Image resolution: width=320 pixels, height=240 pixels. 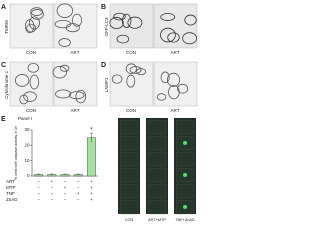 What do you see at coordinates (28, 175) in the screenshot?
I see `y-tick-label: 0` at bounding box center [28, 175].